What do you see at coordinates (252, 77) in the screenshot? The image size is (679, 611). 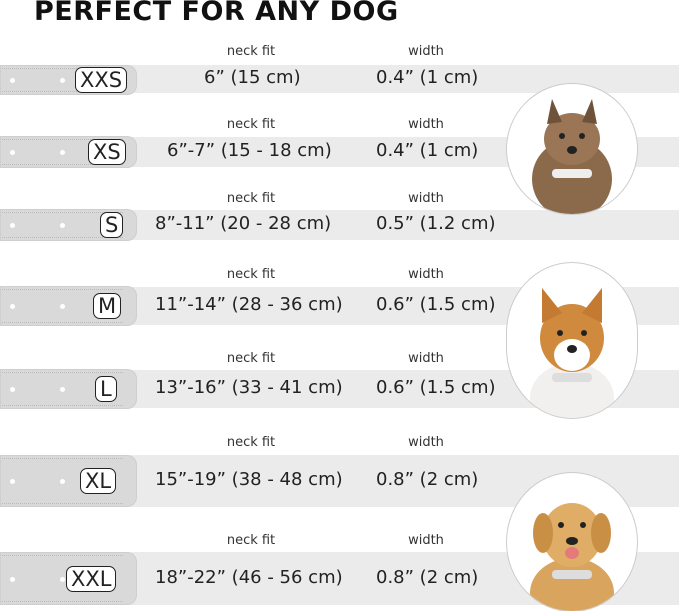 I see `neck-fit-value: 6” (15 cm)` at bounding box center [252, 77].